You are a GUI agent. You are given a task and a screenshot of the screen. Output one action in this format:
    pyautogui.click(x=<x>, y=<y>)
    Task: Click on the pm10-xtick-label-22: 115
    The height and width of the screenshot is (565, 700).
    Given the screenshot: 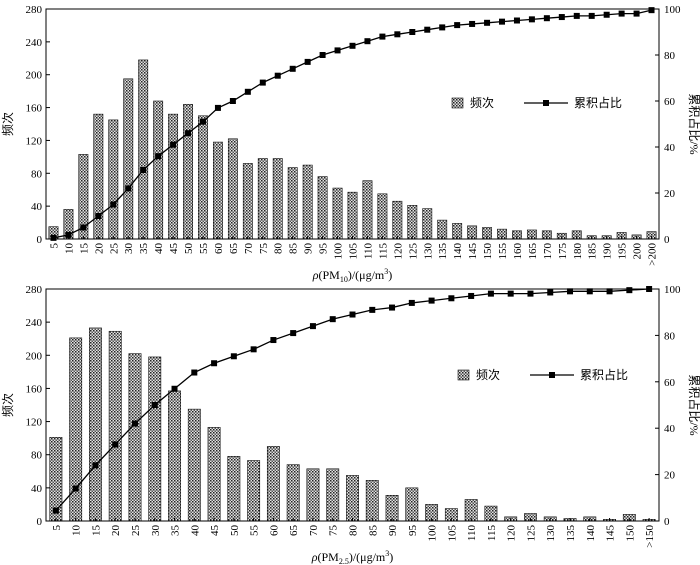 What is the action you would take?
    pyautogui.click(x=383, y=251)
    